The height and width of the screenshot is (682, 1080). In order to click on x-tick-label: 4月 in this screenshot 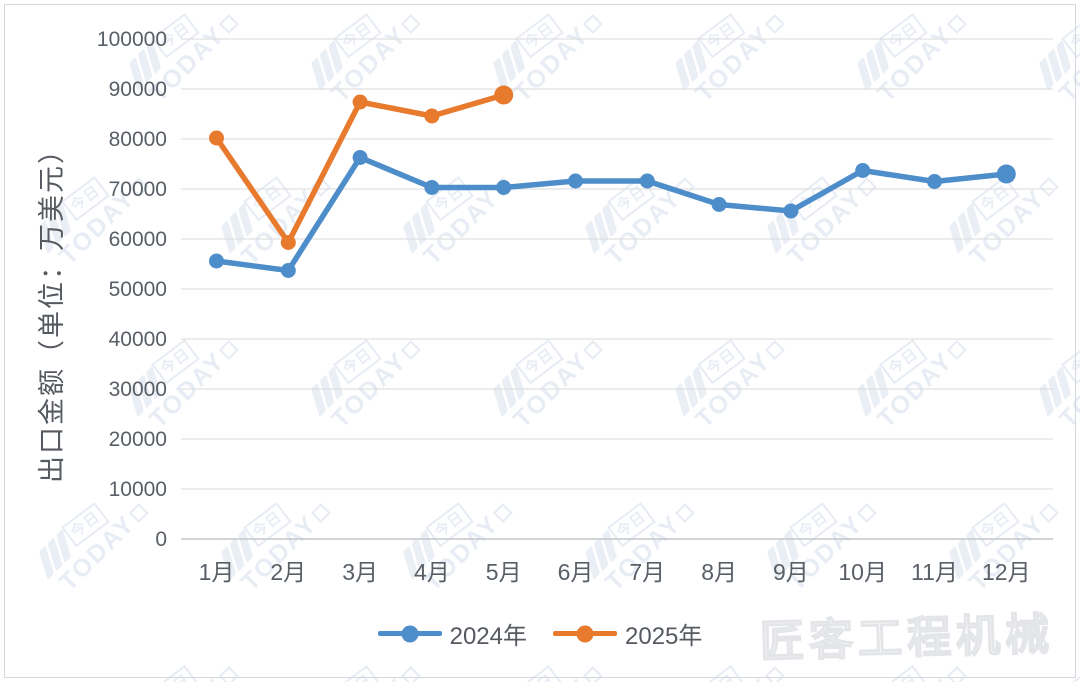, I will do `click(432, 572)`.